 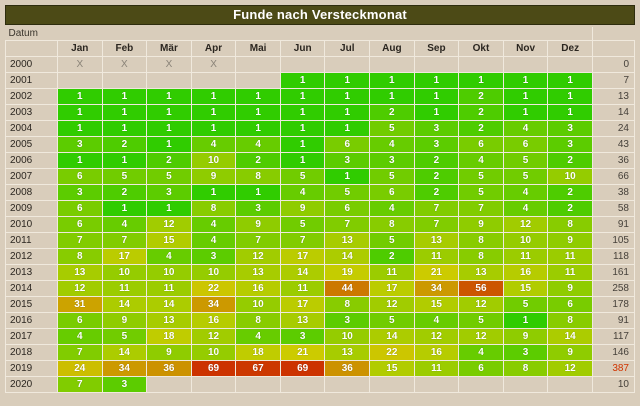 I want to click on datum-label: Datum, so click(x=299, y=34).